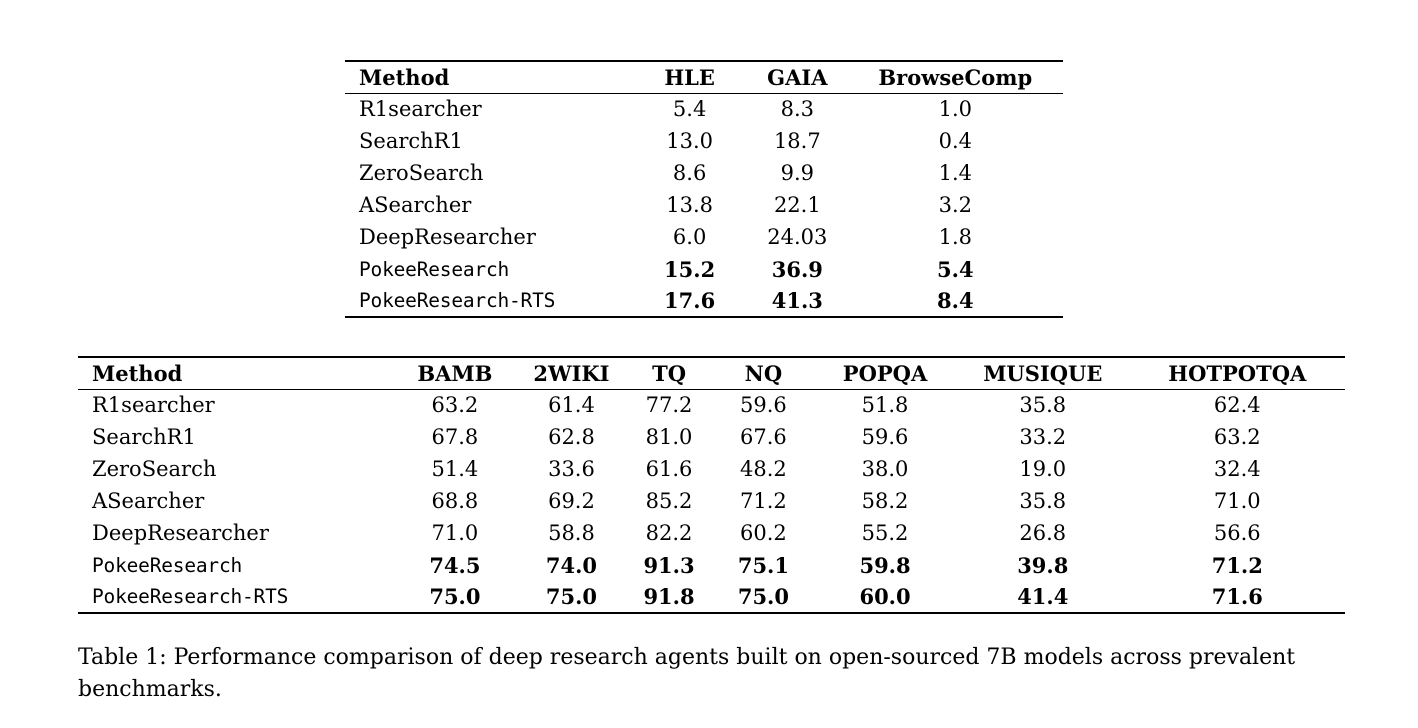  I want to click on value-cell: 8.4, so click(955, 300).